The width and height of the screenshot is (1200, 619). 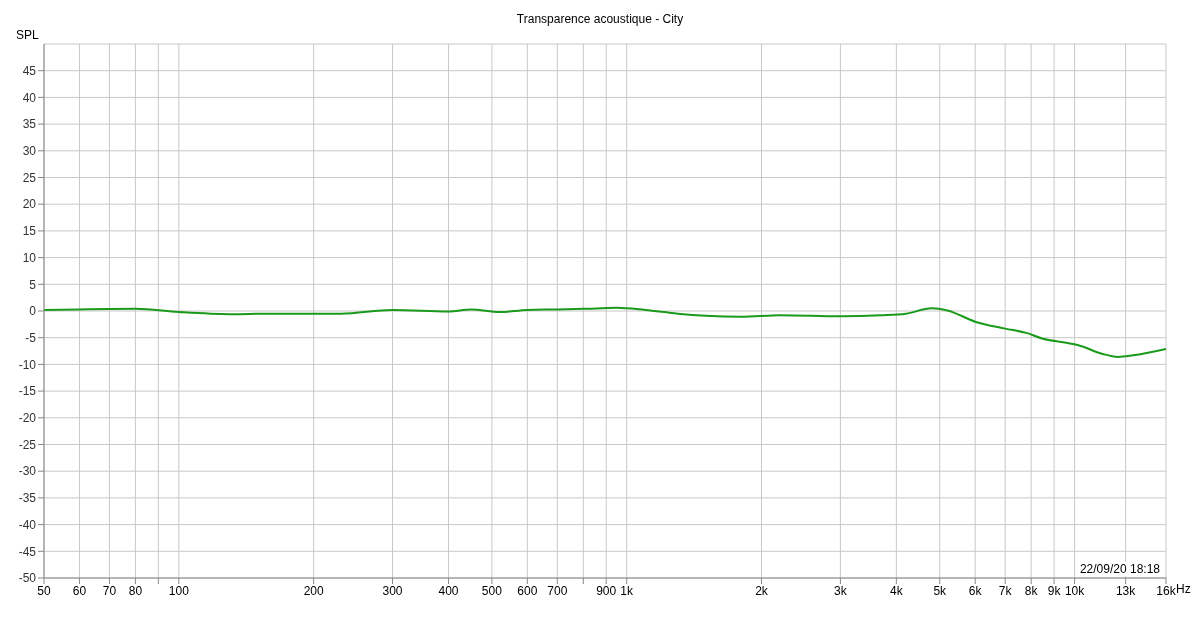 What do you see at coordinates (1119, 569) in the screenshot?
I see `annotation: 22/09/20 18:18` at bounding box center [1119, 569].